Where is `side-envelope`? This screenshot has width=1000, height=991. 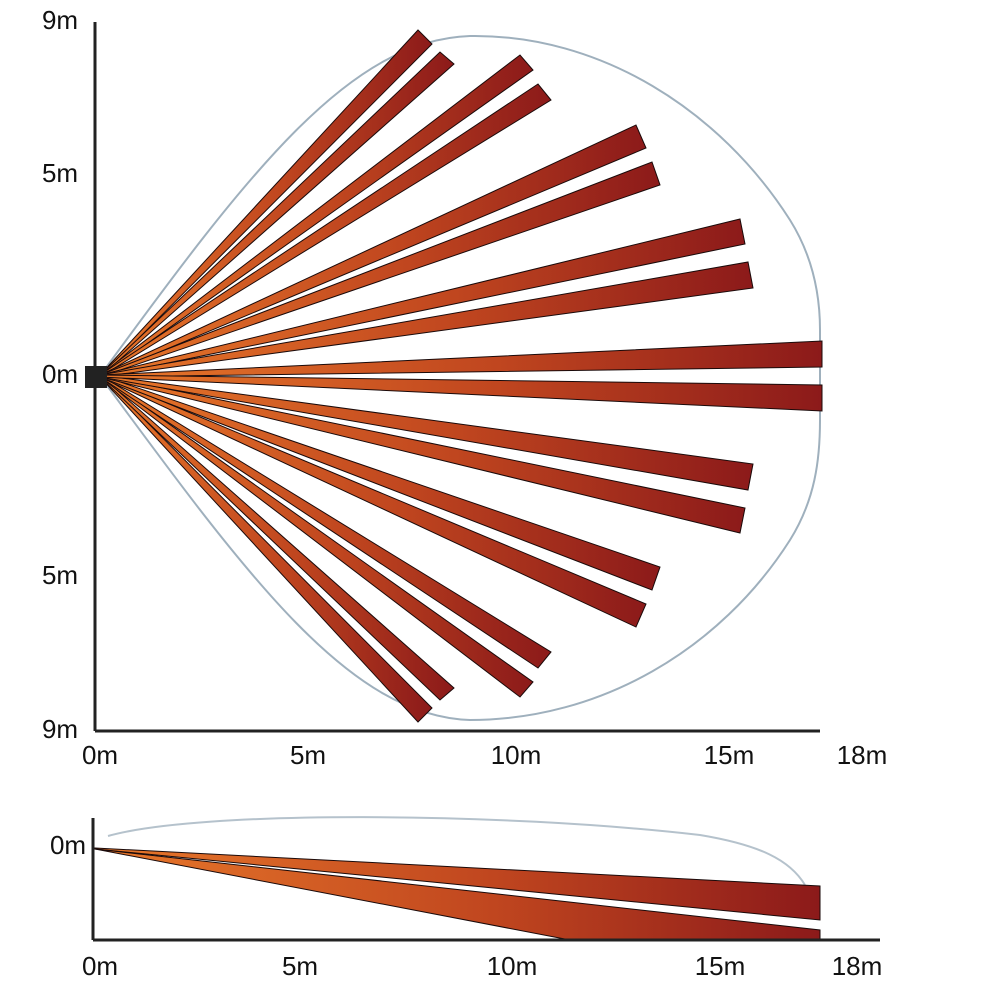
side-envelope is located at coordinates (456, 851).